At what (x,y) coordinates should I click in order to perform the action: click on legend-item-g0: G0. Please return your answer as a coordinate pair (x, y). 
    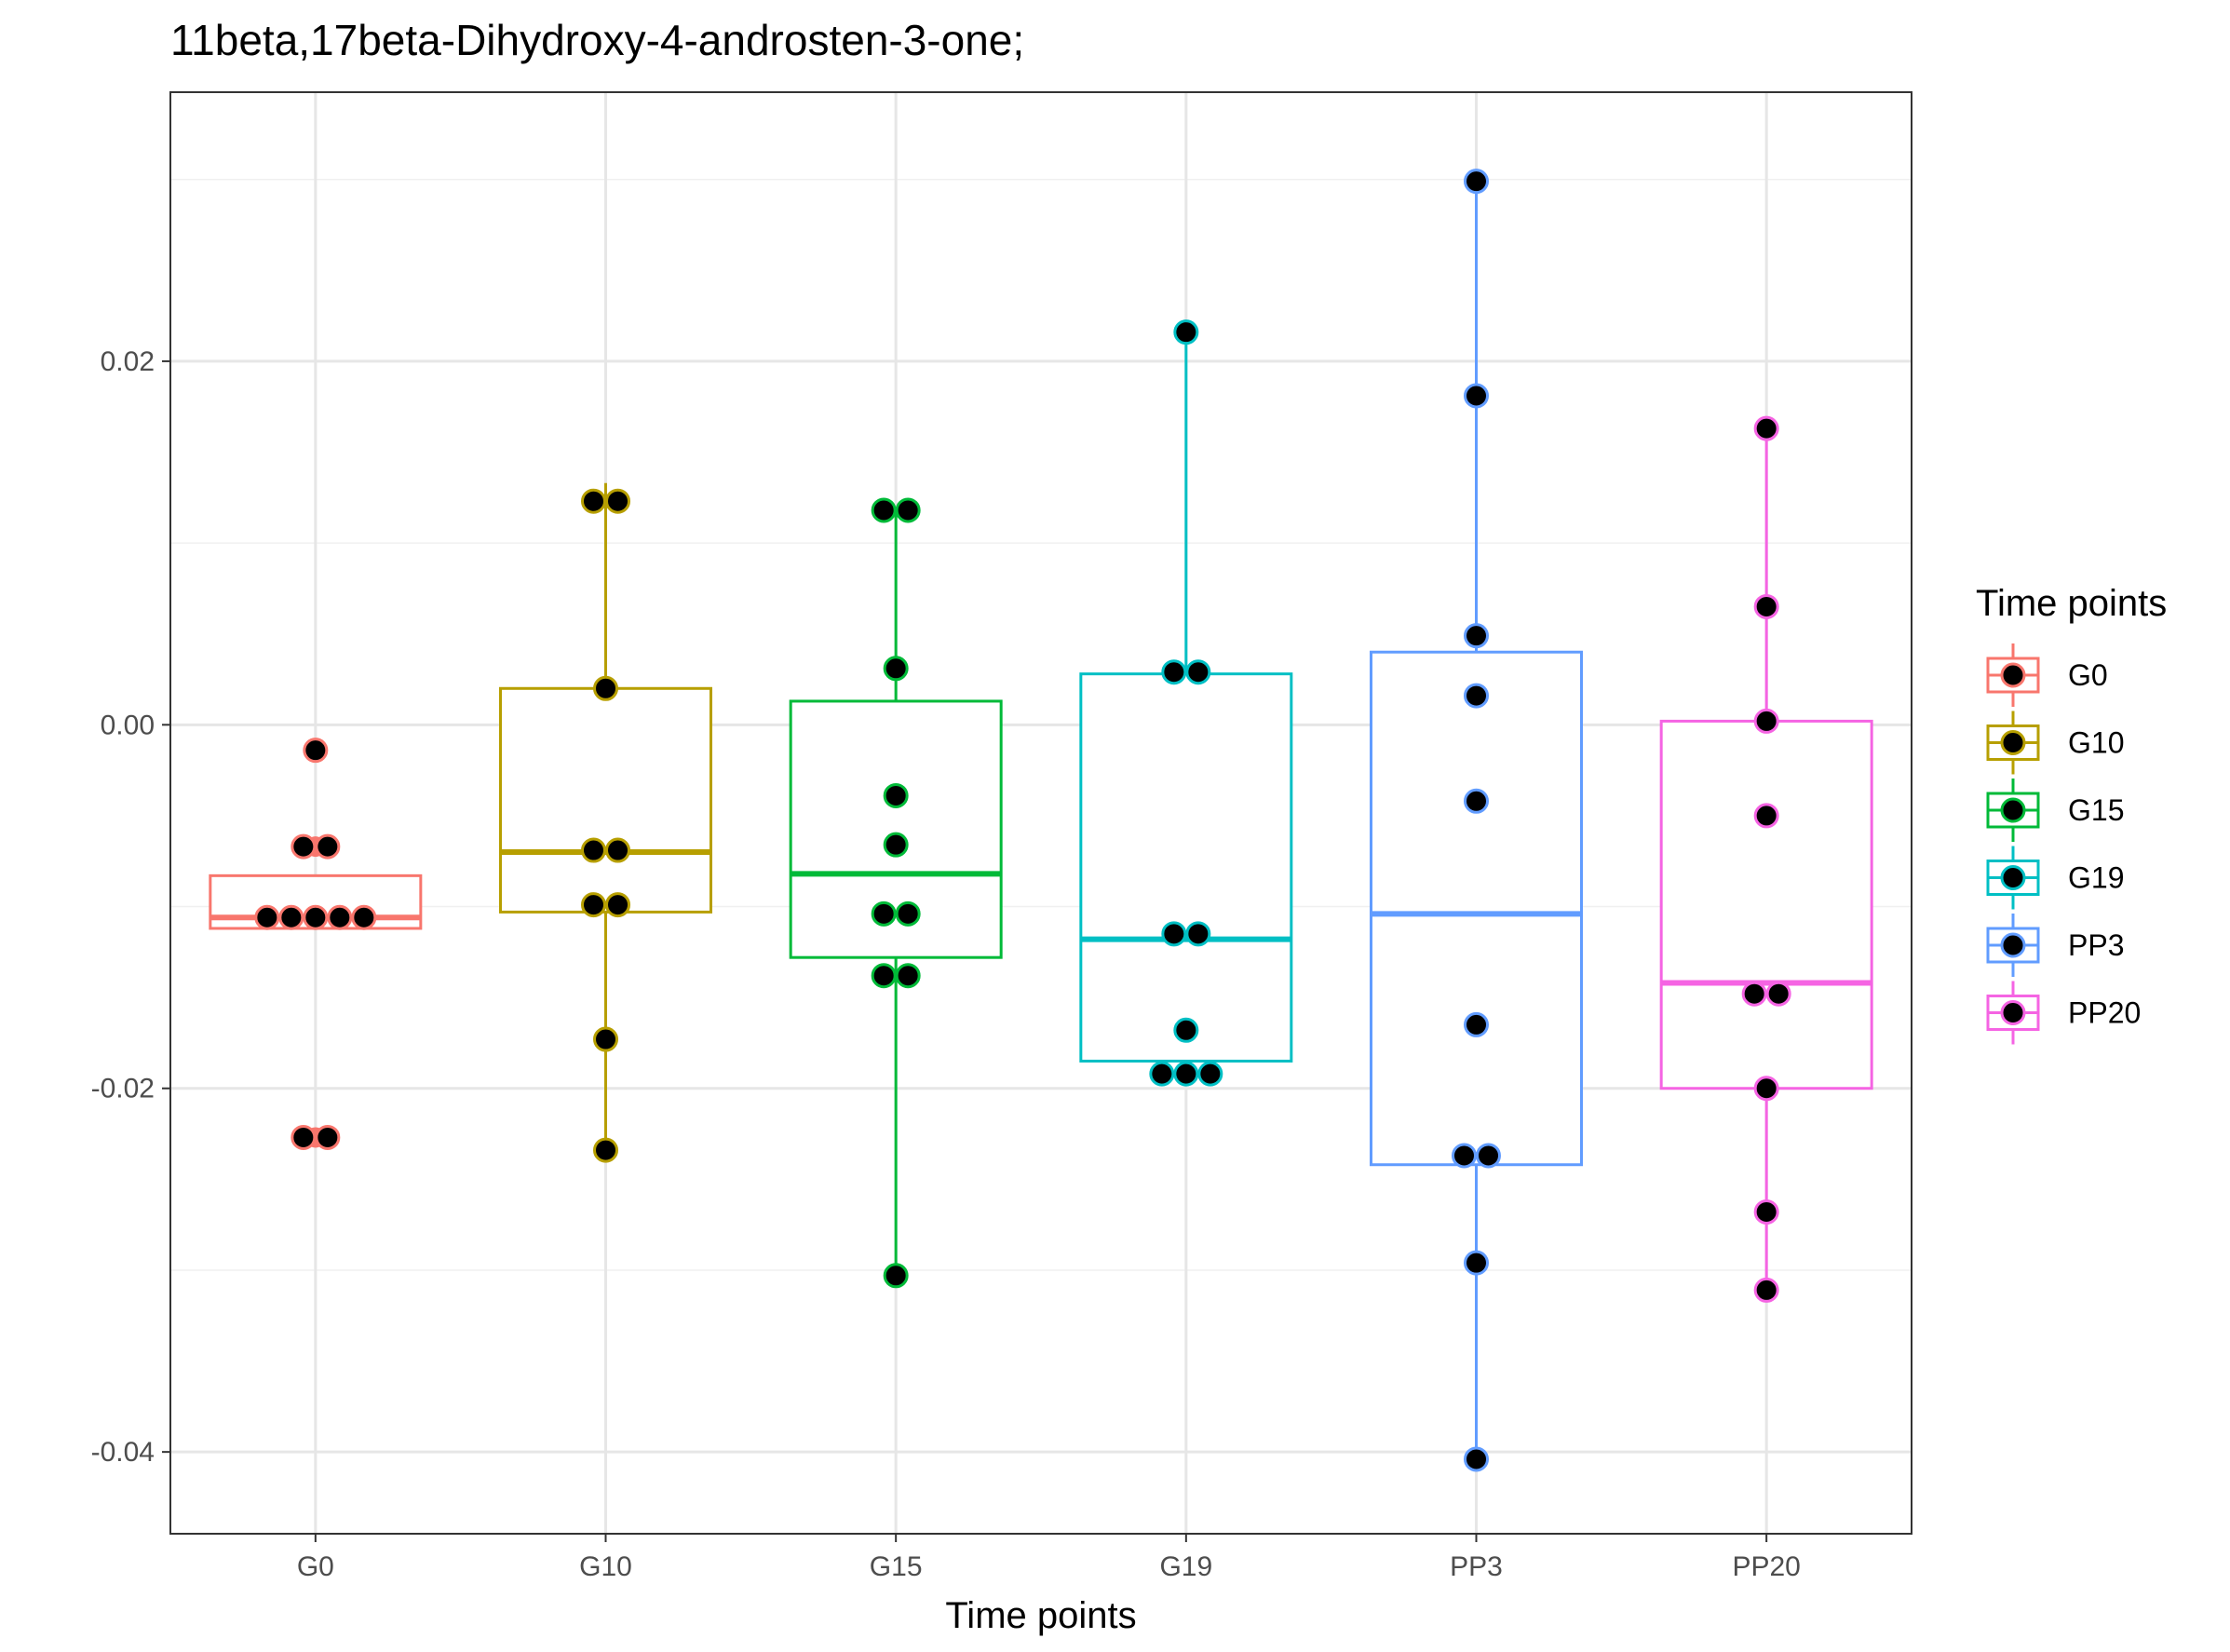
    Looking at the image, I should click on (2047, 675).